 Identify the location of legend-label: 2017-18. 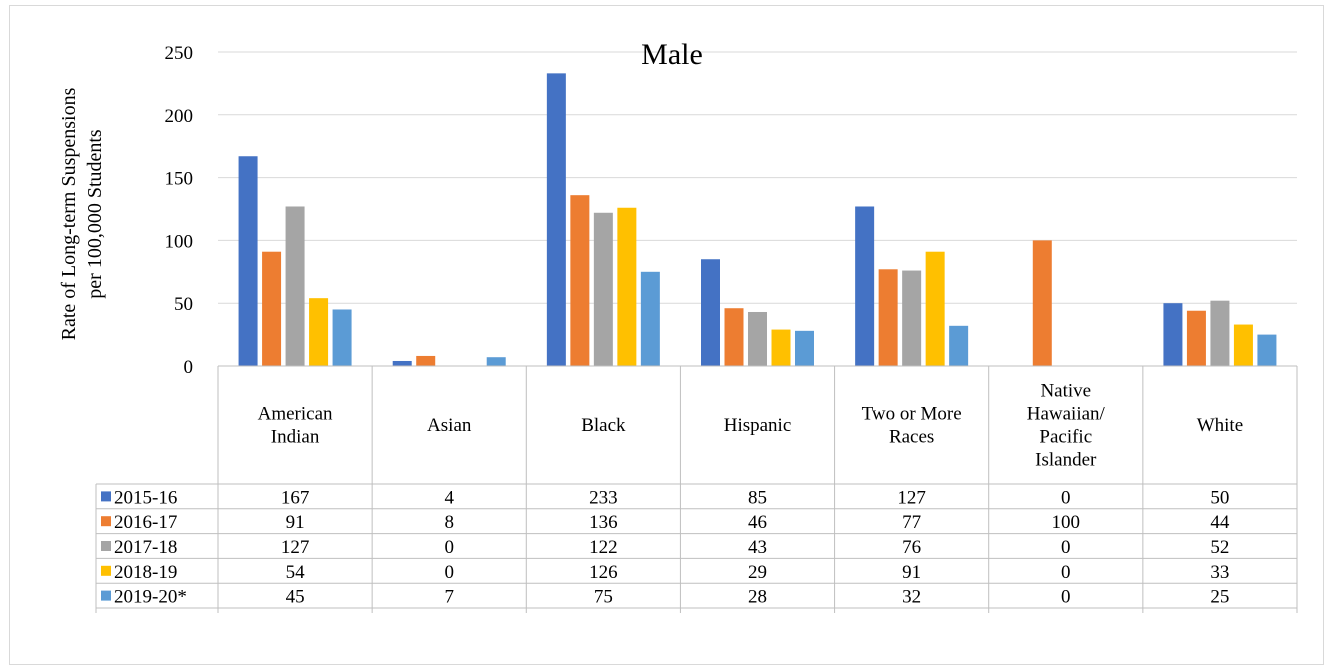
(145, 547).